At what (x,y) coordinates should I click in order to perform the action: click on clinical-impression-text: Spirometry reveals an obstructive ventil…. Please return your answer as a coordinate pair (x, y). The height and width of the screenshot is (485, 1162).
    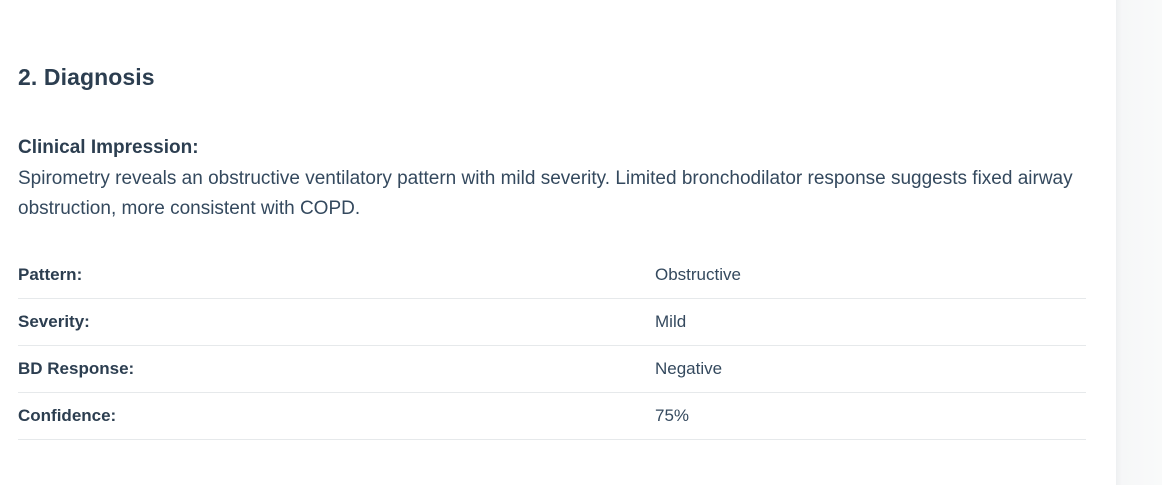
    Looking at the image, I should click on (545, 193).